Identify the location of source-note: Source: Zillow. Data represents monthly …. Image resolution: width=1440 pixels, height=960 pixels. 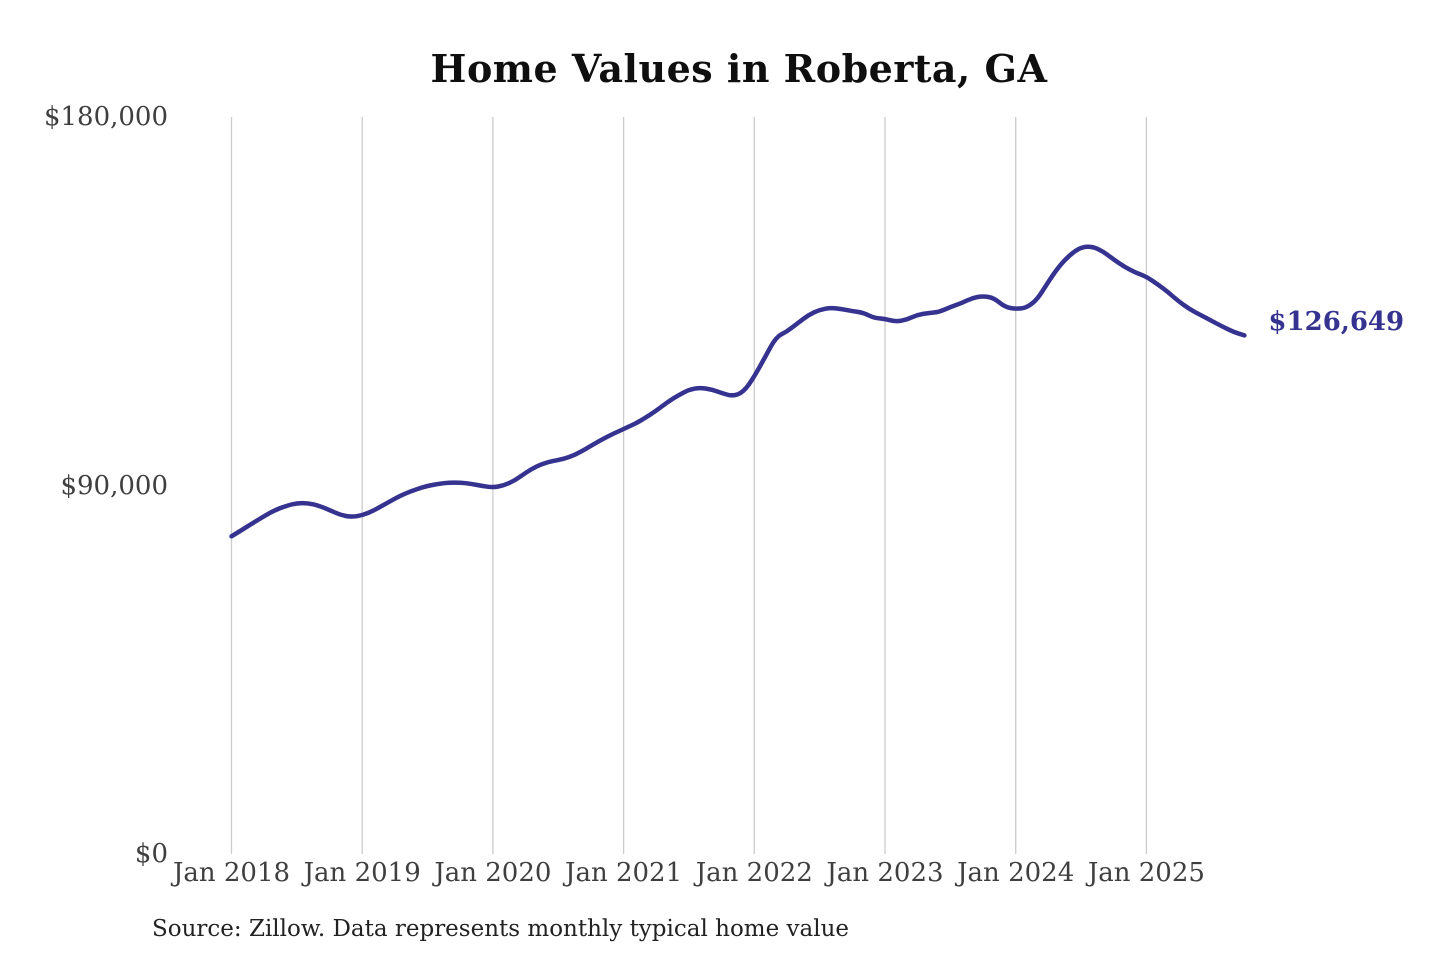
(501, 929).